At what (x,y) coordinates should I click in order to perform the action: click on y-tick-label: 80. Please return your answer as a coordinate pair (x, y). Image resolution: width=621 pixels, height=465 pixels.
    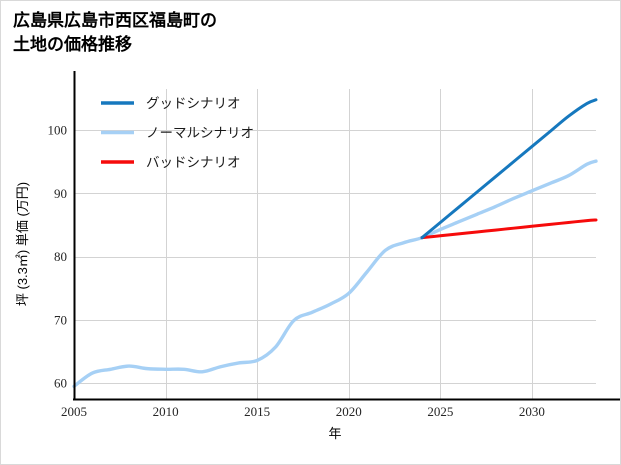
    Looking at the image, I should click on (60, 256).